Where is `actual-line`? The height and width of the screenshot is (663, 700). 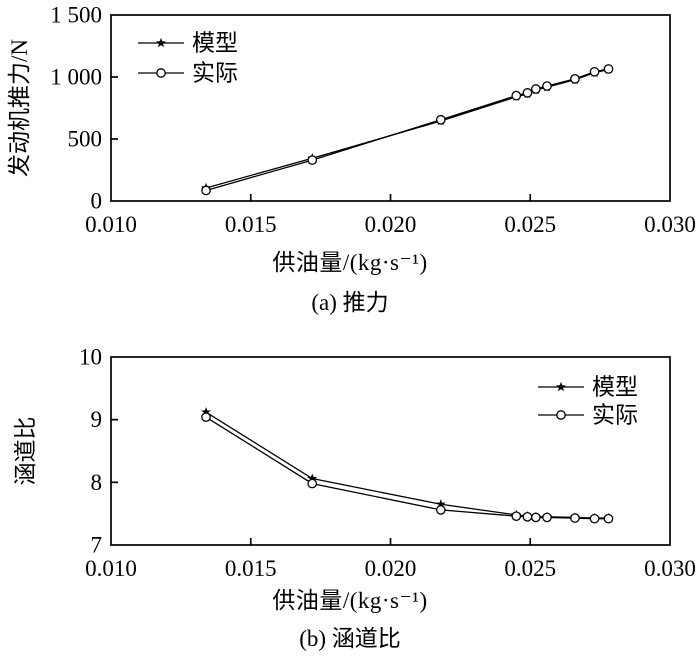 actual-line is located at coordinates (407, 468).